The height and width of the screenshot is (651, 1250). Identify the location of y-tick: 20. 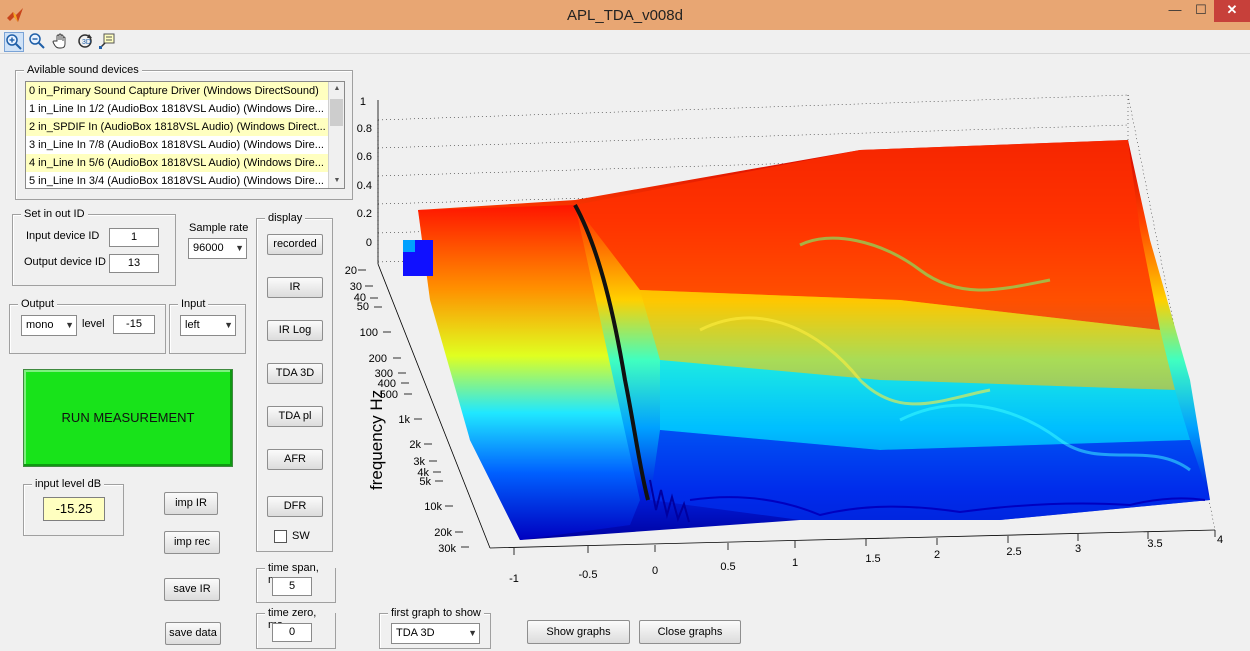
(351, 271).